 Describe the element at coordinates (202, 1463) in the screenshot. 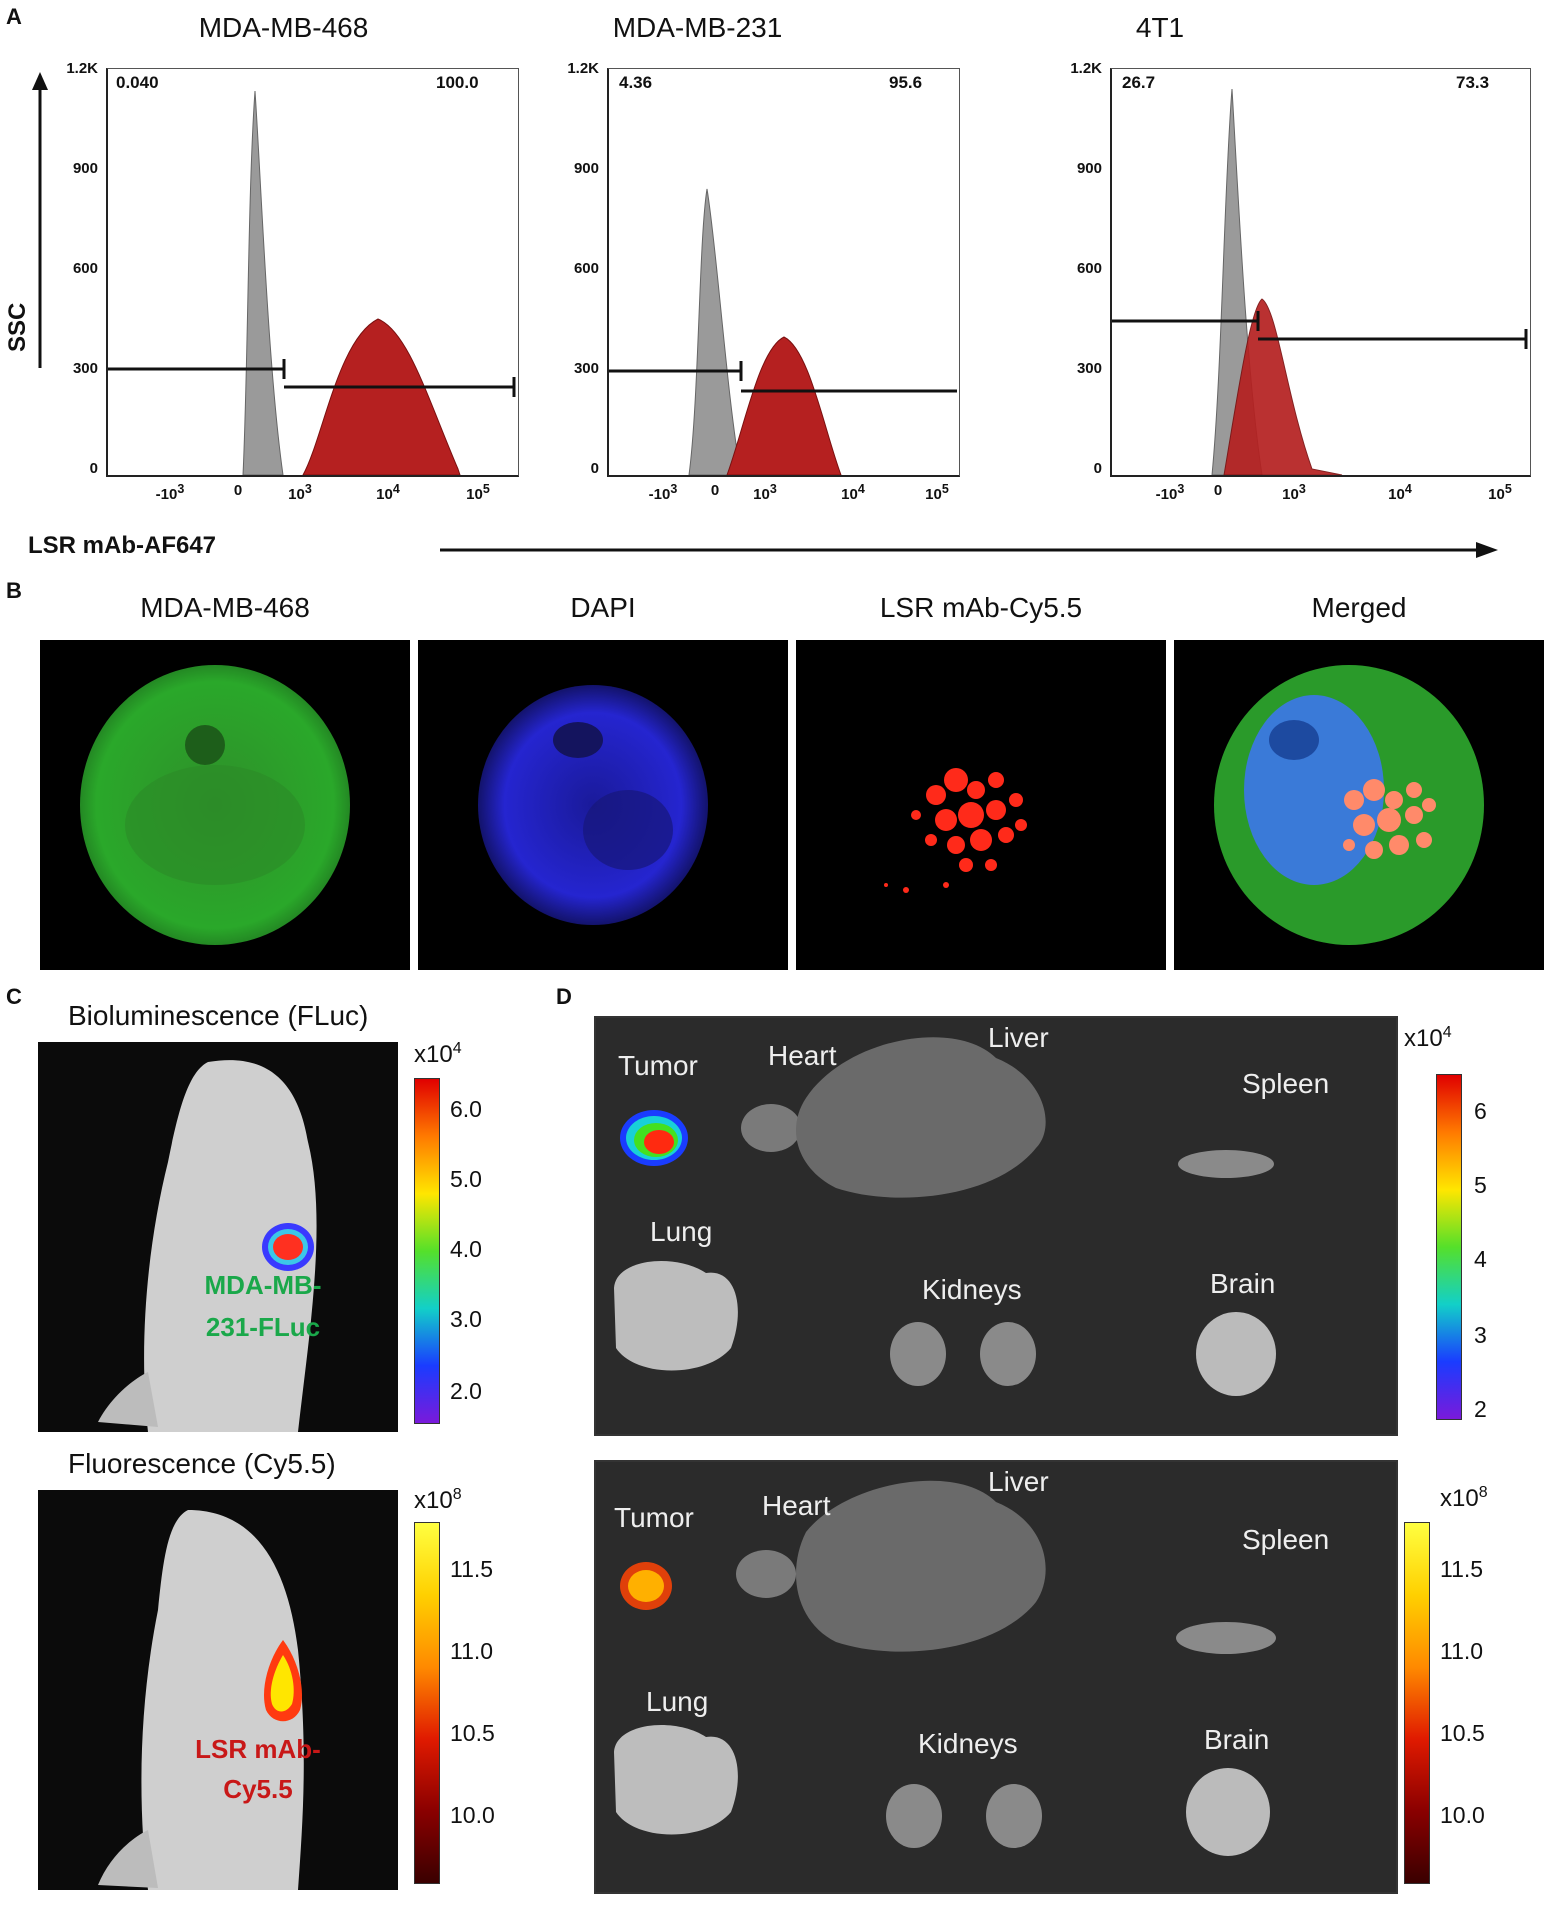

I see `fluorescence-title: Fluorescence (Cy5.5)` at that location.